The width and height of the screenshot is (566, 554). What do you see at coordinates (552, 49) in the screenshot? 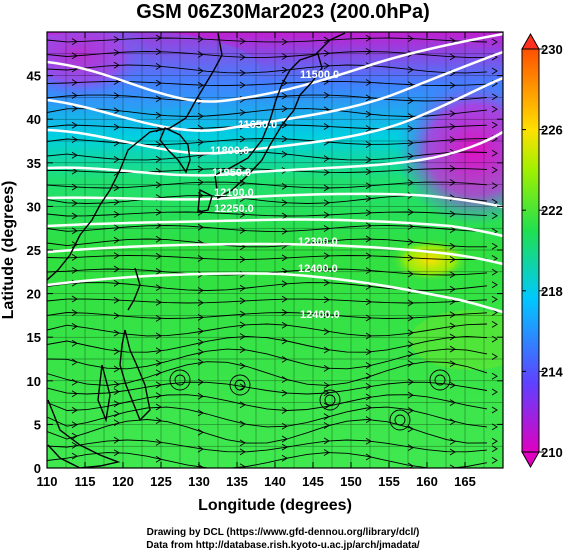
I see `colorbar-tick-label: 230` at bounding box center [552, 49].